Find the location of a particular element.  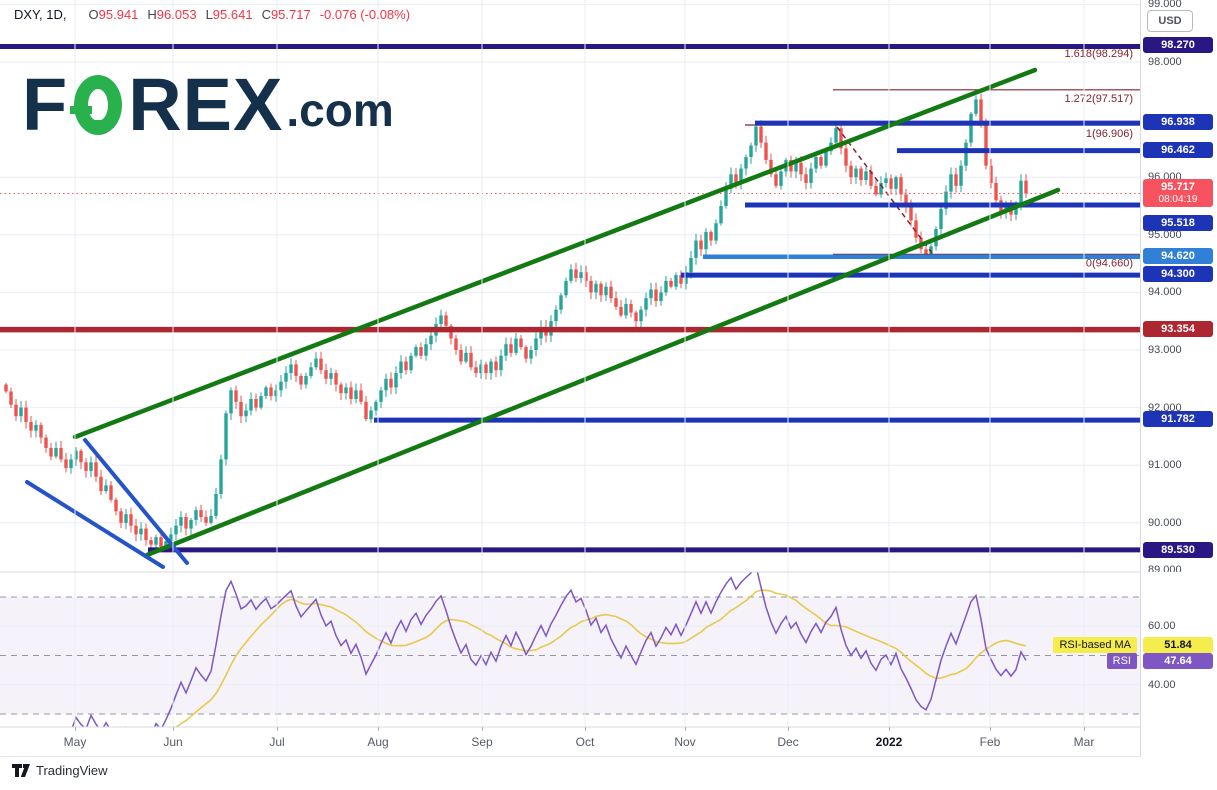

rsi-ma-chip: RSI-based MA is located at coordinates (1095, 645).